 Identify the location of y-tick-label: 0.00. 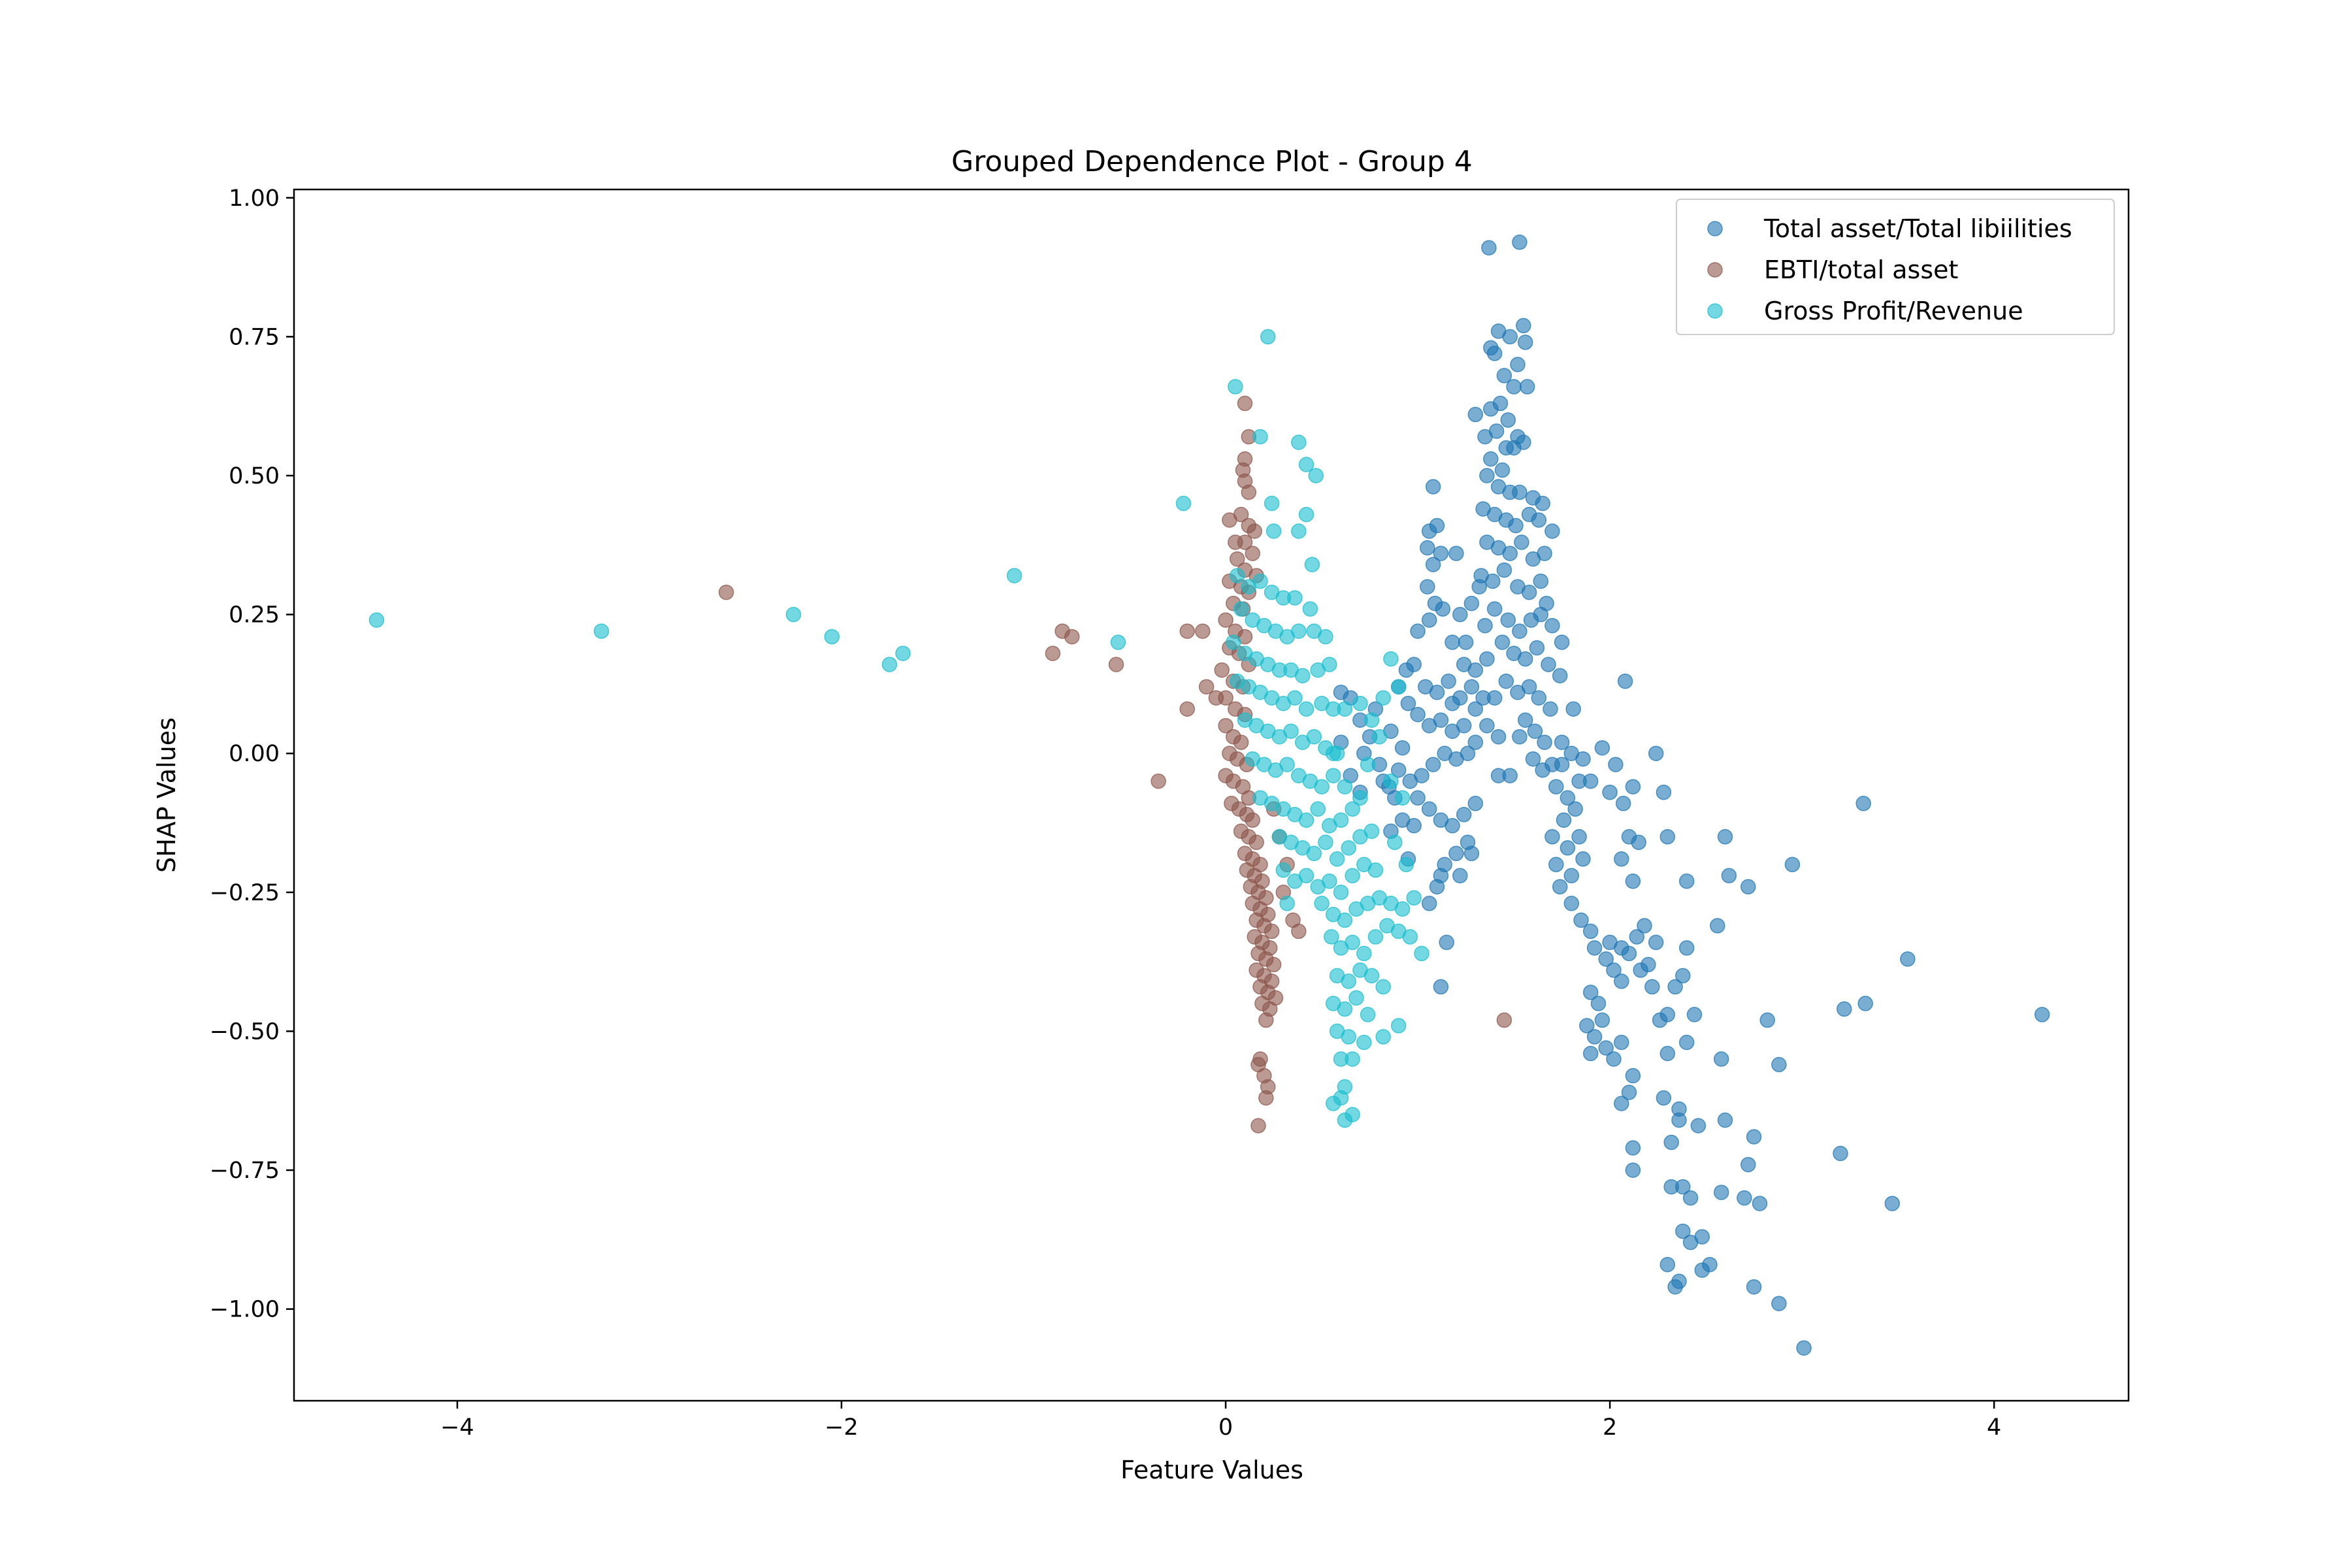
(254, 754).